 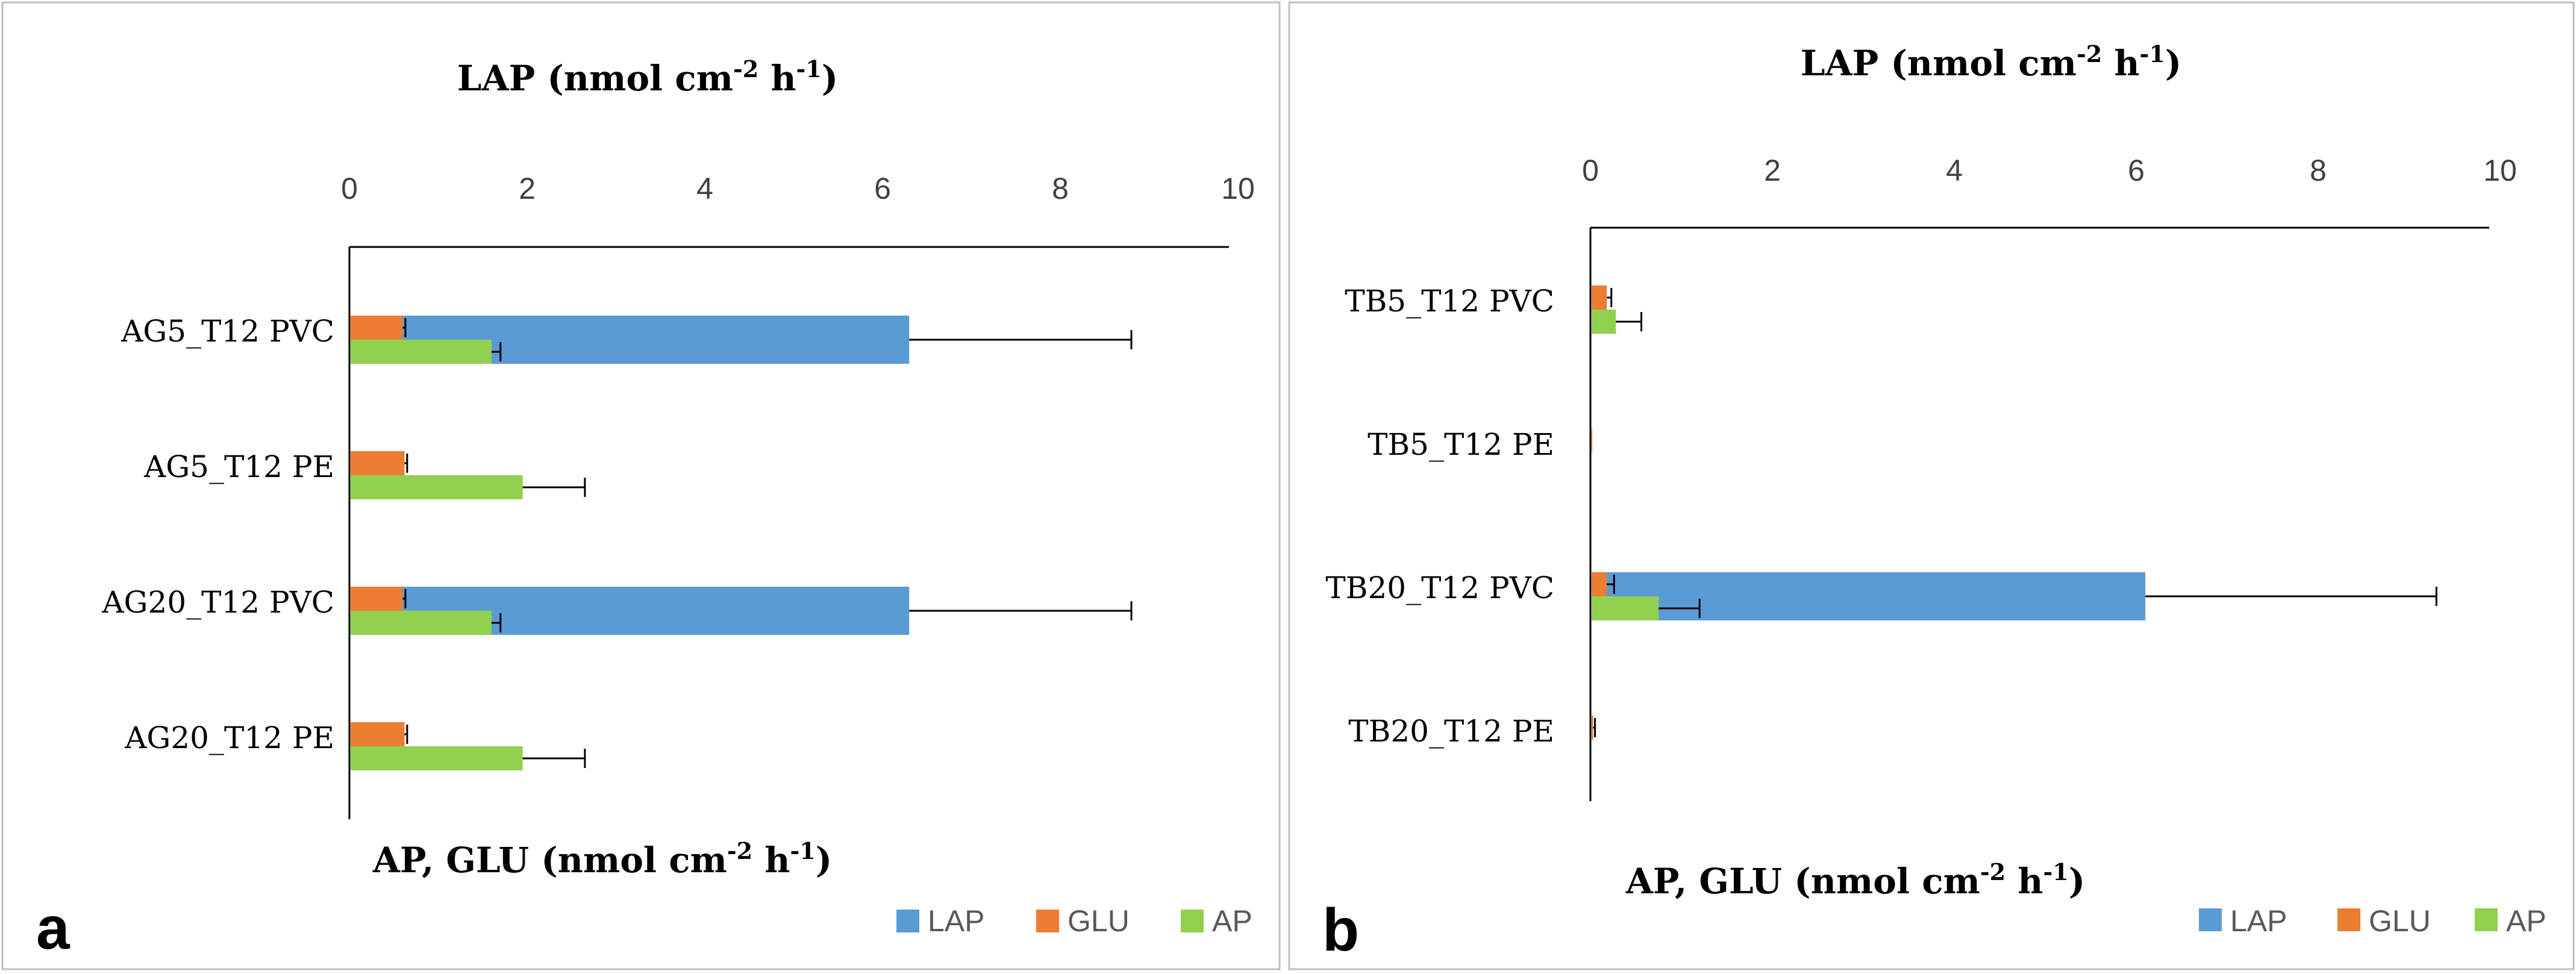 What do you see at coordinates (1855, 880) in the screenshot?
I see `panel-b-bottom-axis-title: AP, GLU (nmol cm-2 h-1)` at bounding box center [1855, 880].